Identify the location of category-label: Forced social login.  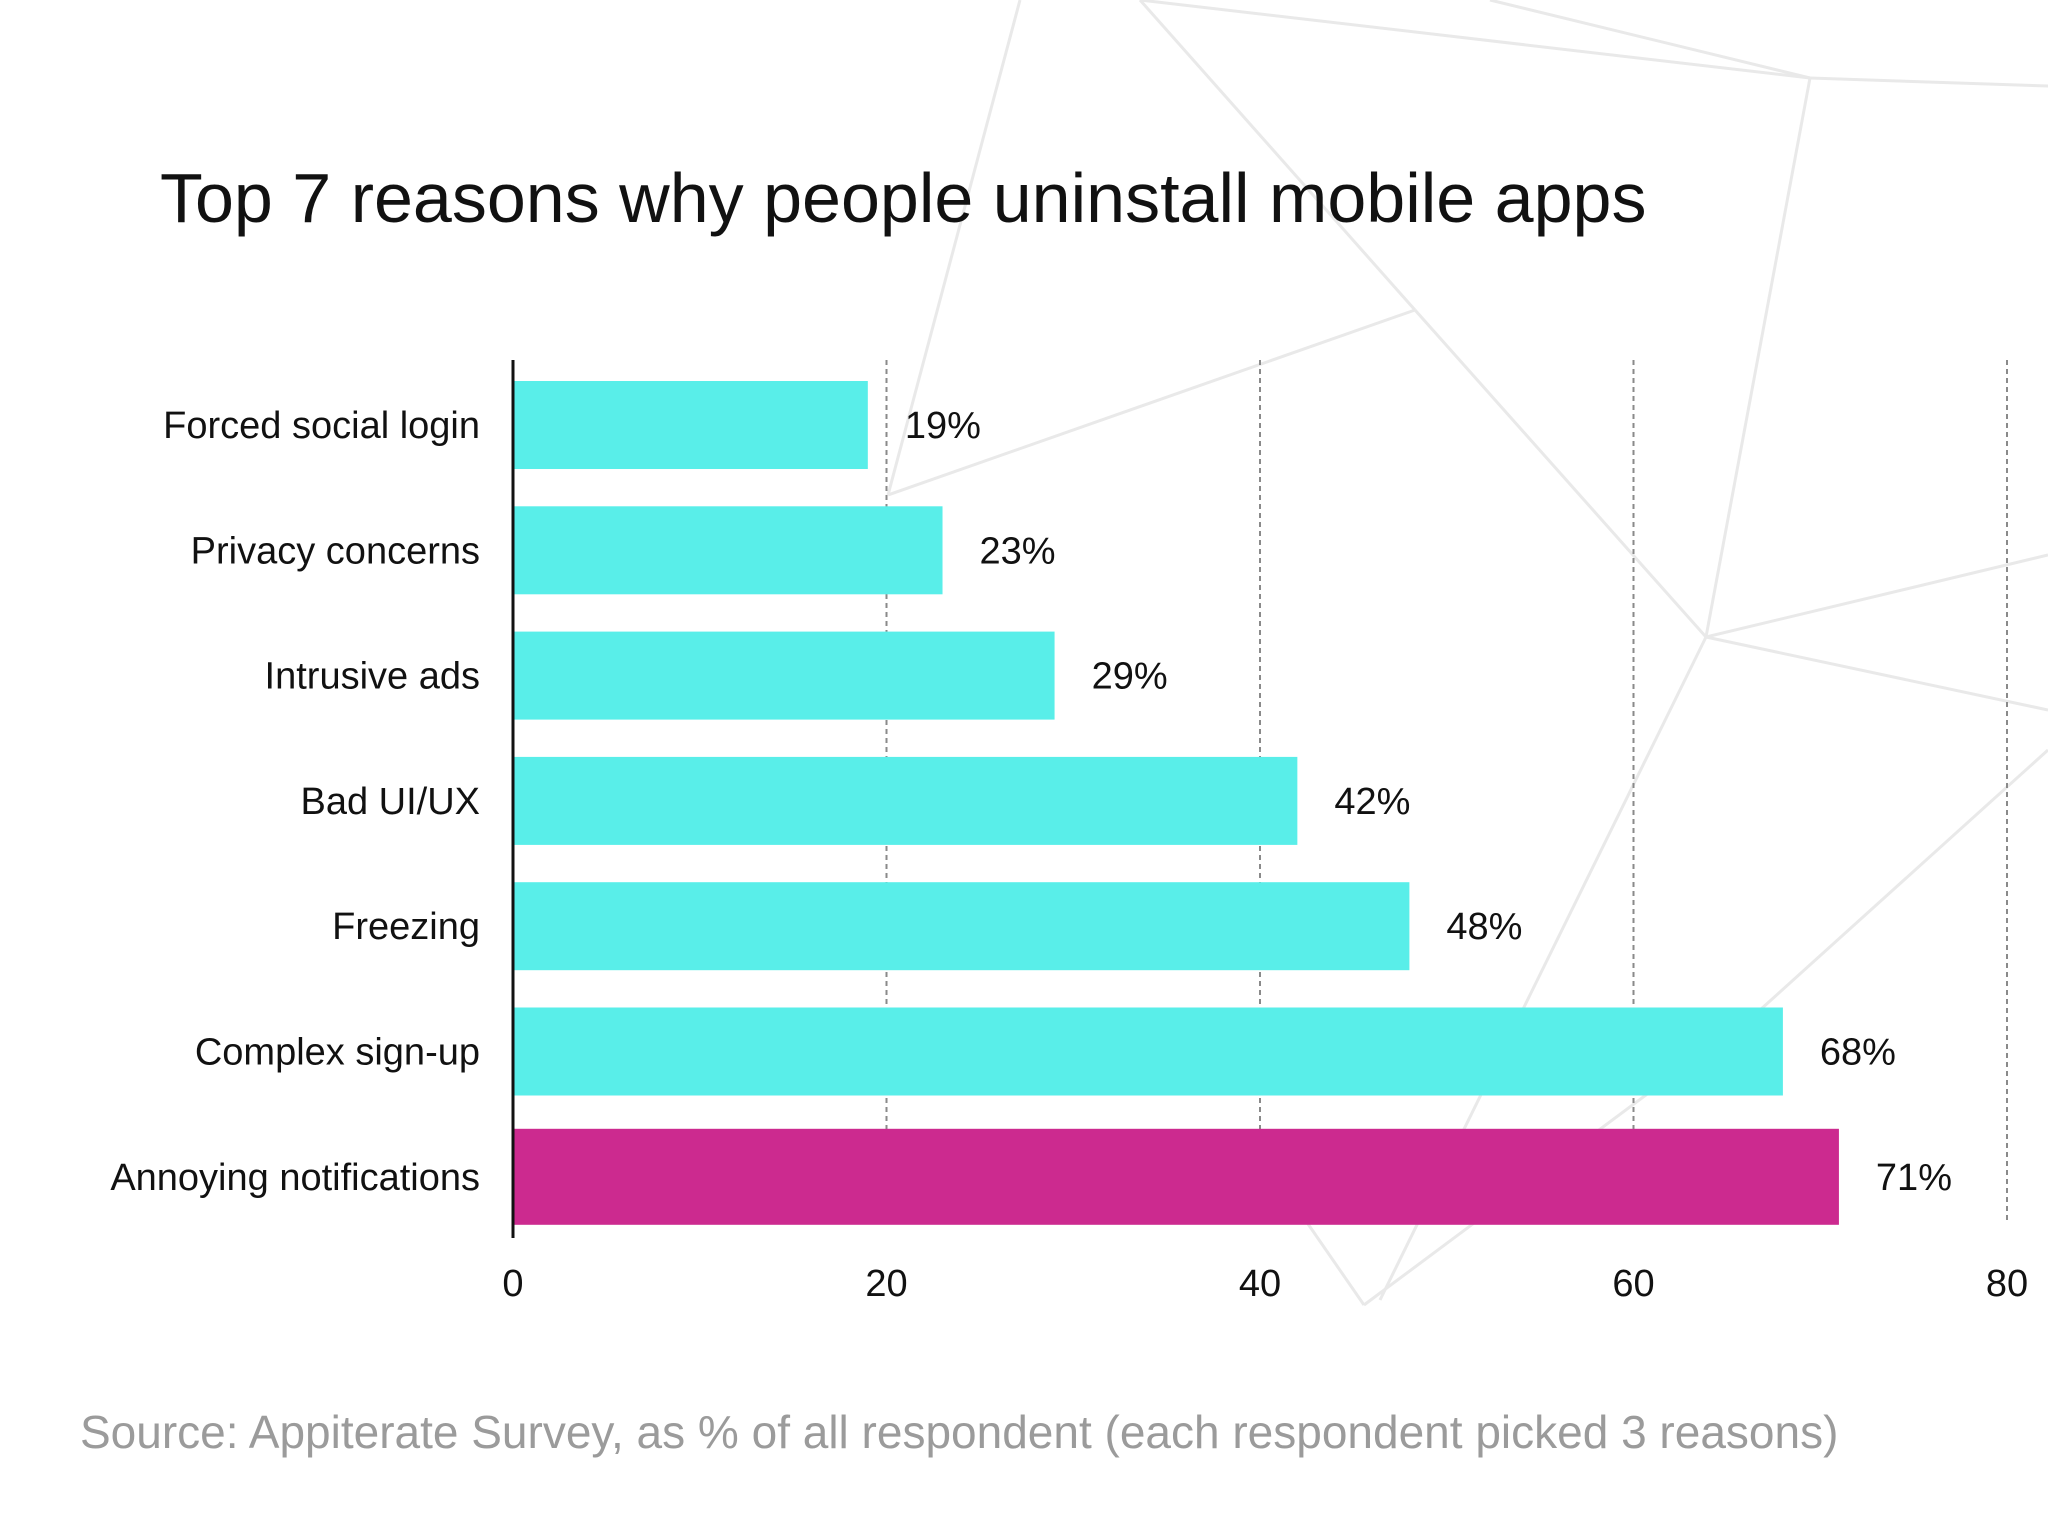
(321, 426).